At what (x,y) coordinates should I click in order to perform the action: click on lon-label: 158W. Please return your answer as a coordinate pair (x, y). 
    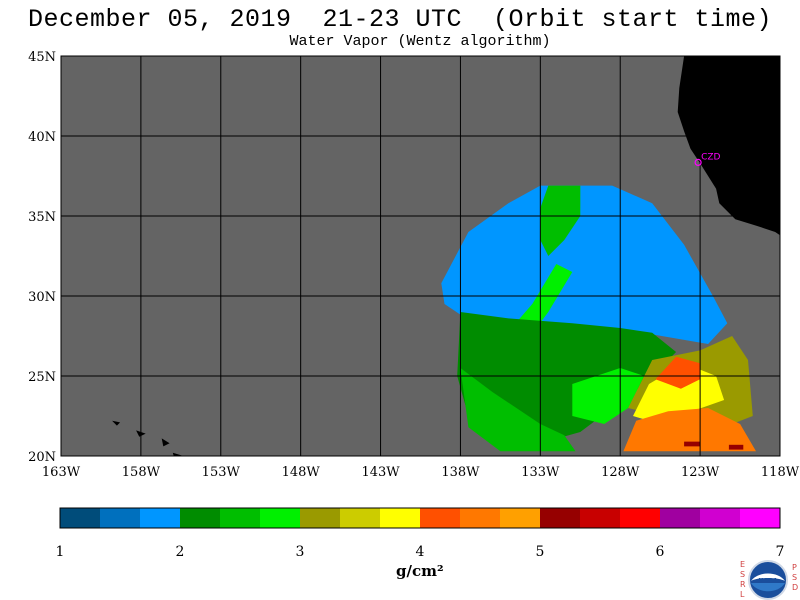
    Looking at the image, I should click on (141, 472).